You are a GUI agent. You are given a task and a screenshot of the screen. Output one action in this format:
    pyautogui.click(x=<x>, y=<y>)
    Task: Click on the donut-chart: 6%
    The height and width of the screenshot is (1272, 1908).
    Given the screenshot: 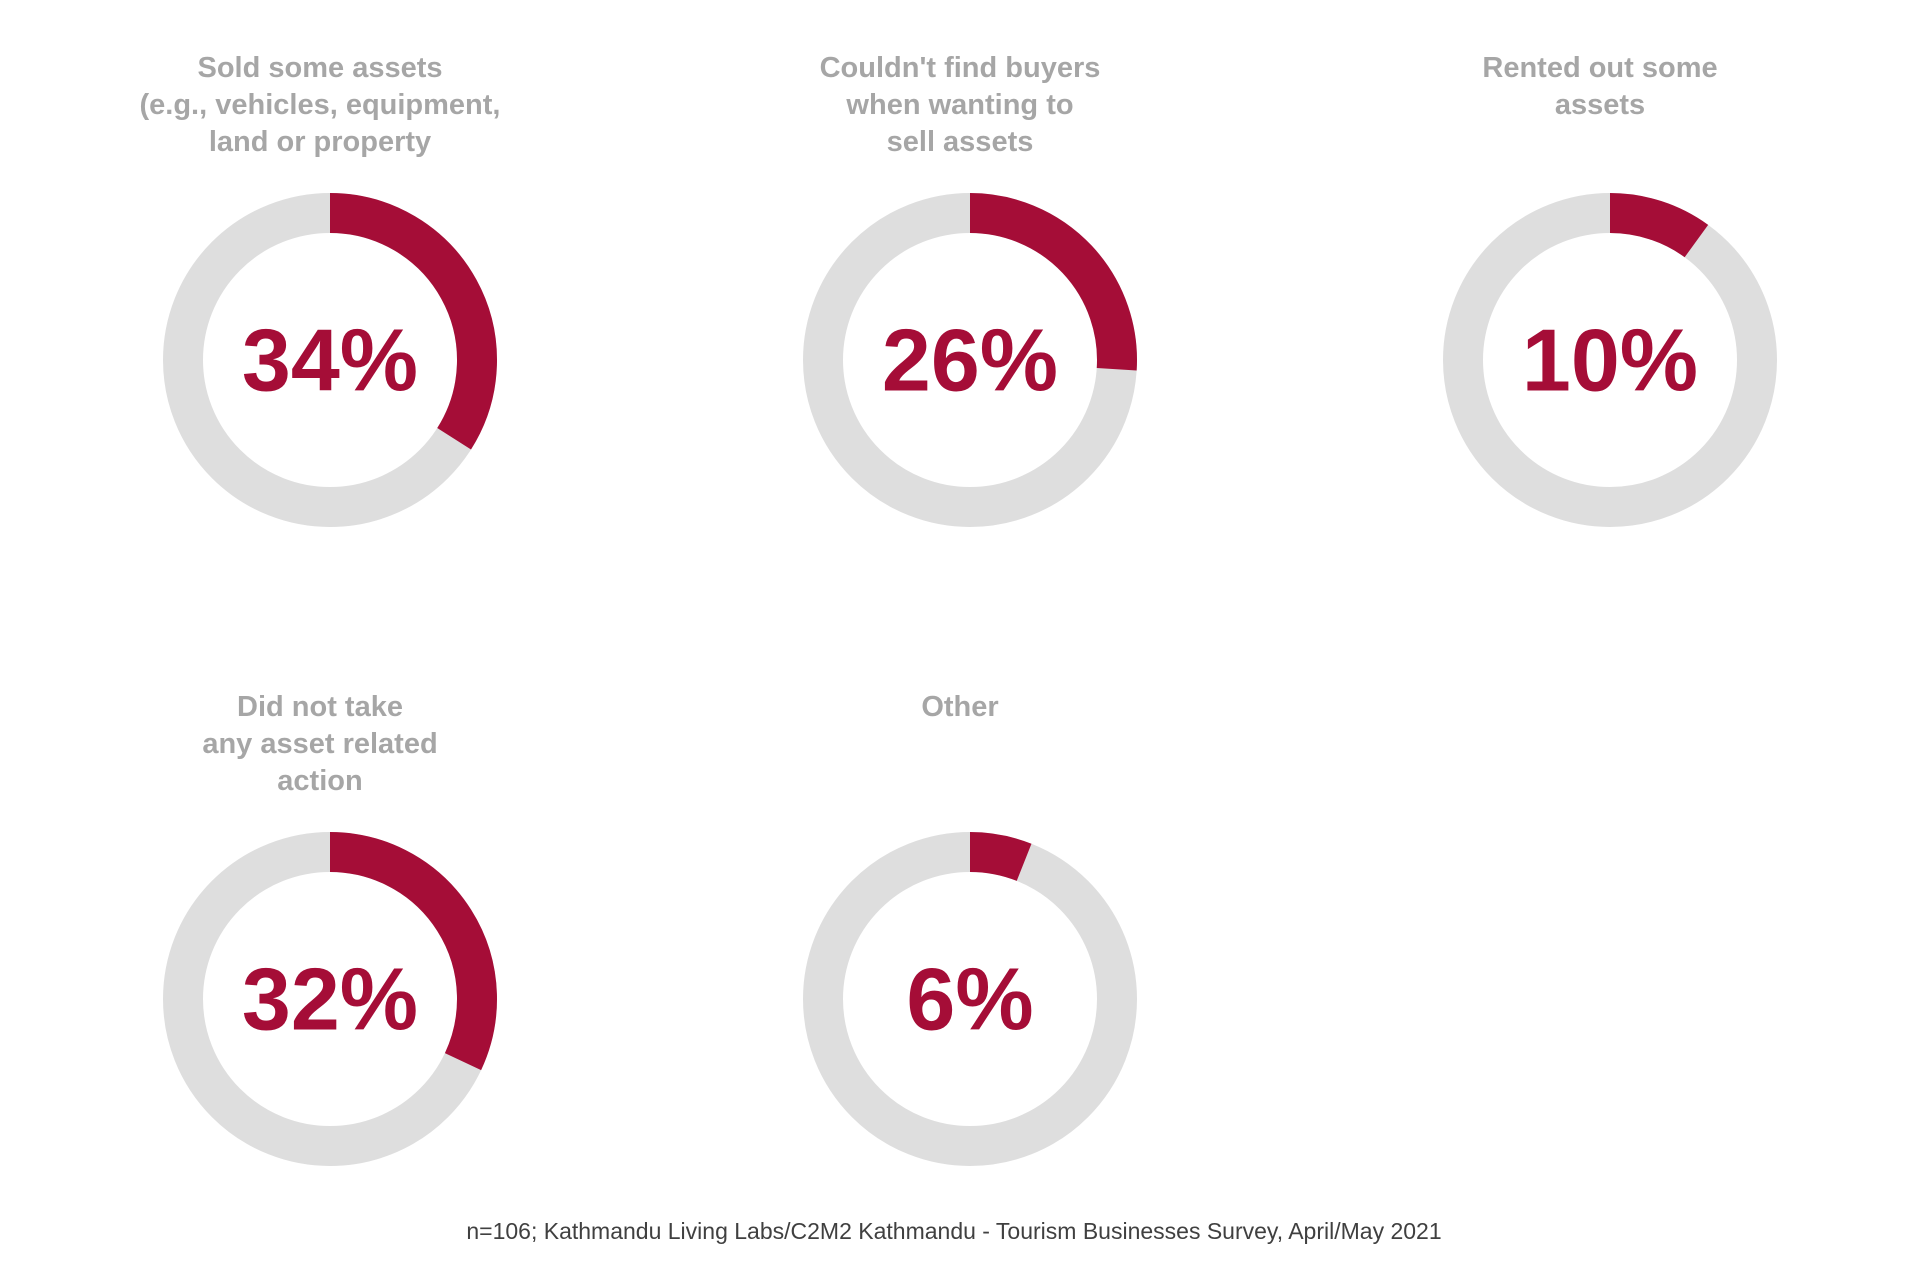 What is the action you would take?
    pyautogui.click(x=970, y=999)
    